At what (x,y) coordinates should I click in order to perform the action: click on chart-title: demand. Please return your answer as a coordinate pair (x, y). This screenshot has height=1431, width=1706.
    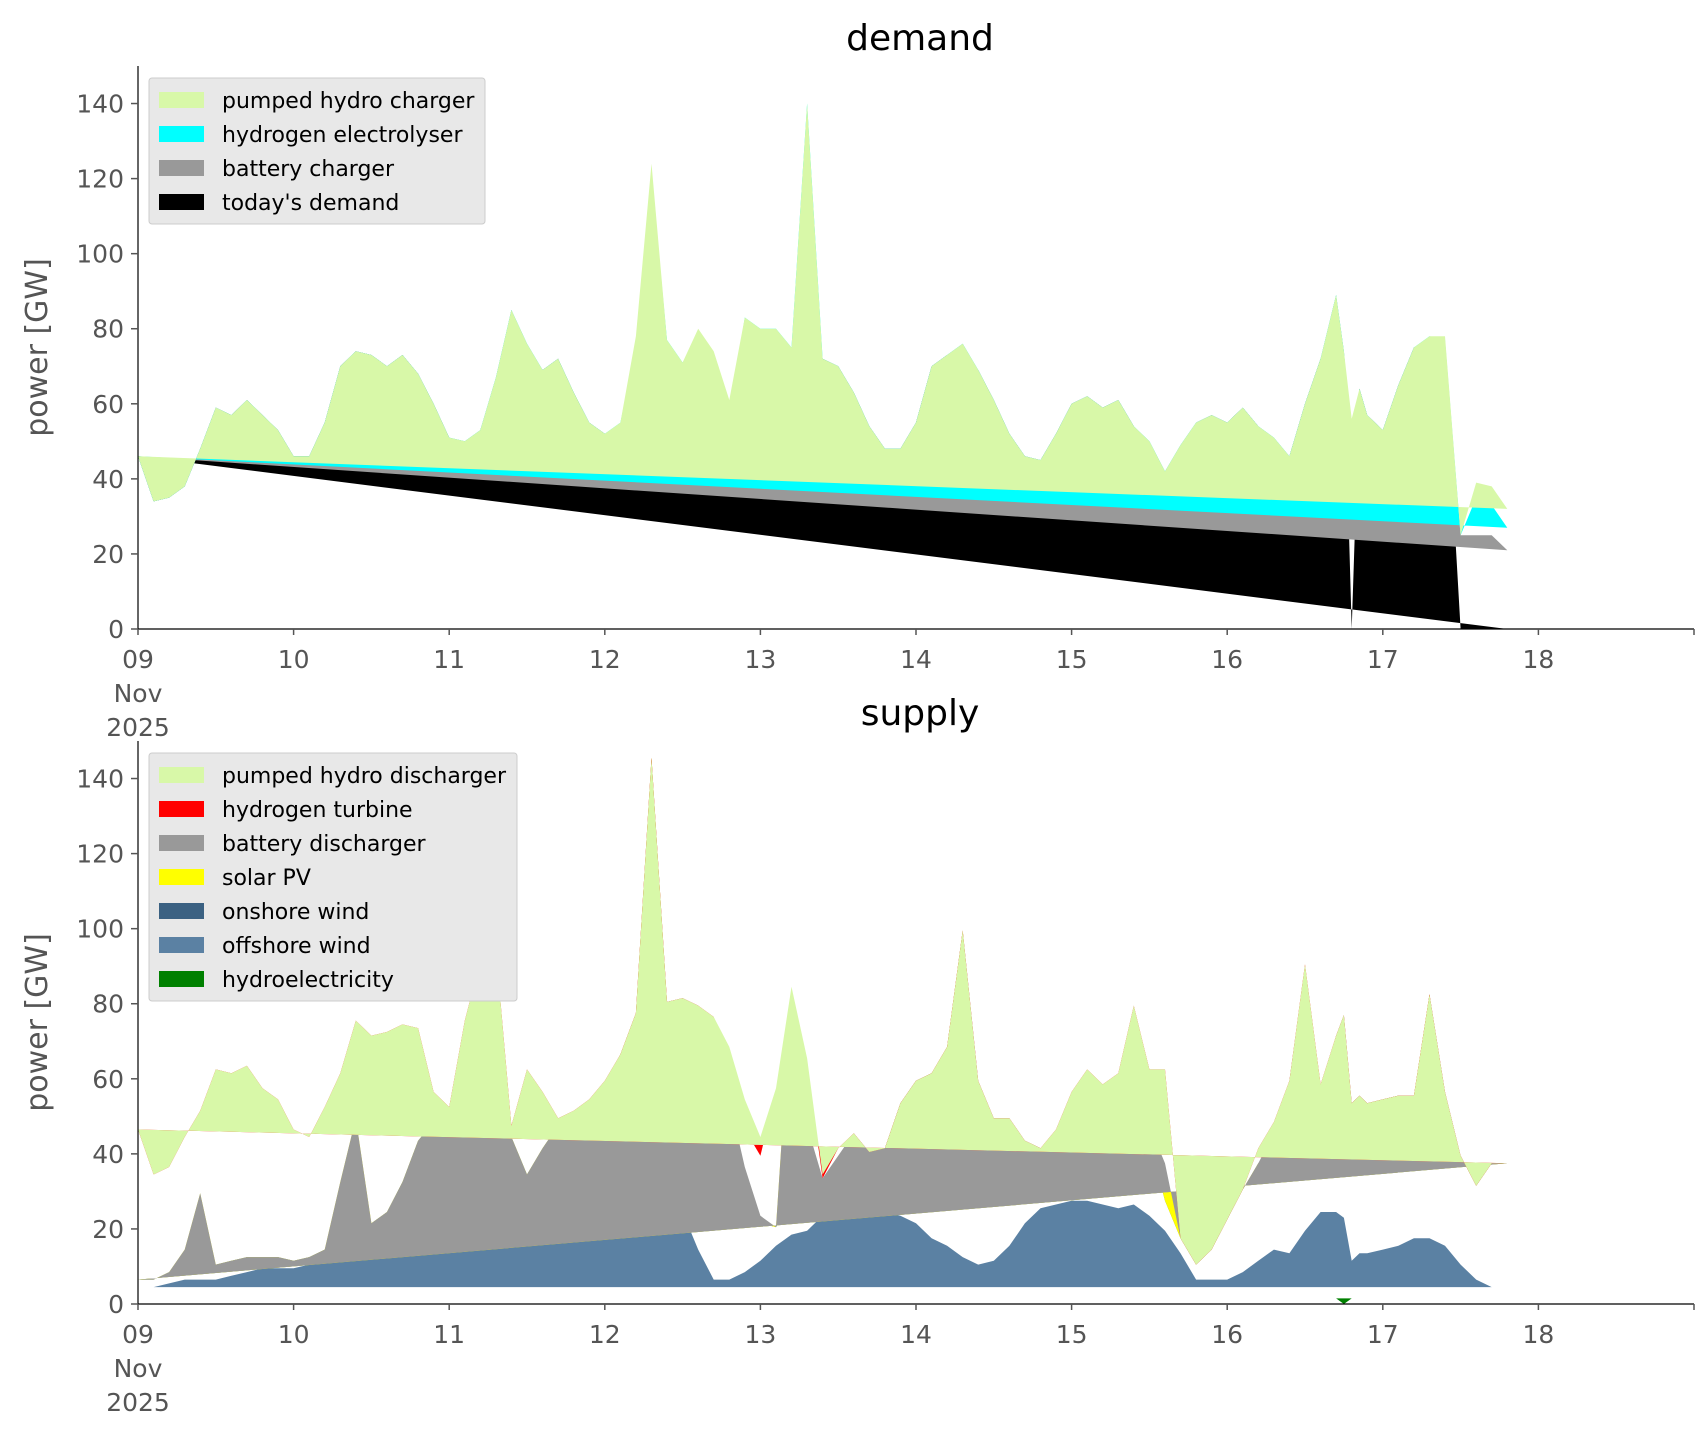
    Looking at the image, I should click on (920, 38).